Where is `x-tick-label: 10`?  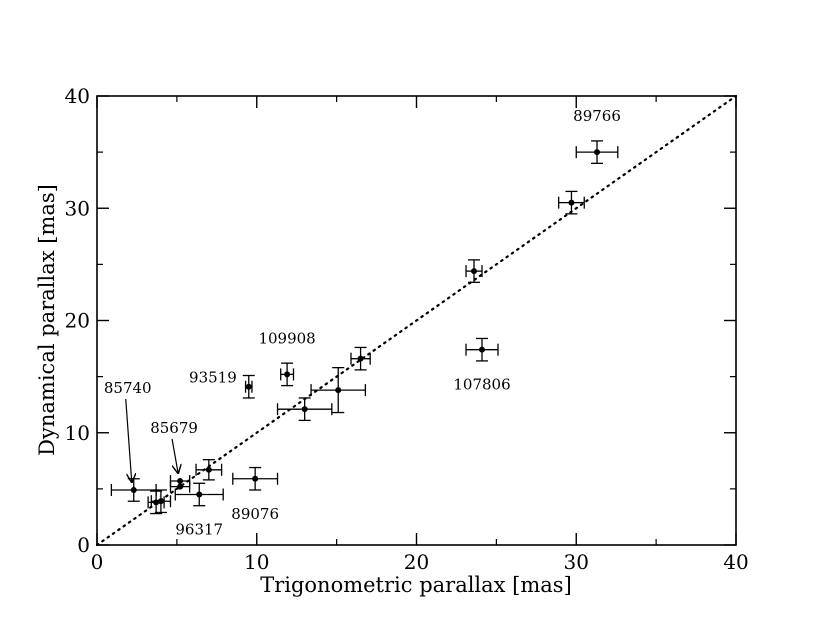
x-tick-label: 10 is located at coordinates (256, 562).